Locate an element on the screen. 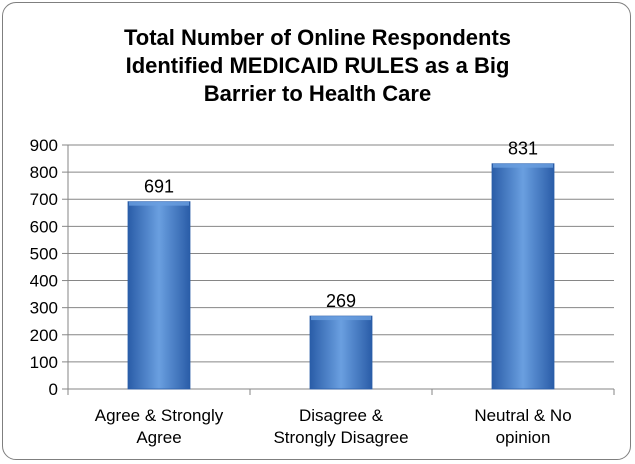 The height and width of the screenshot is (464, 635). category-label-line: Strongly Disagree is located at coordinates (340, 437).